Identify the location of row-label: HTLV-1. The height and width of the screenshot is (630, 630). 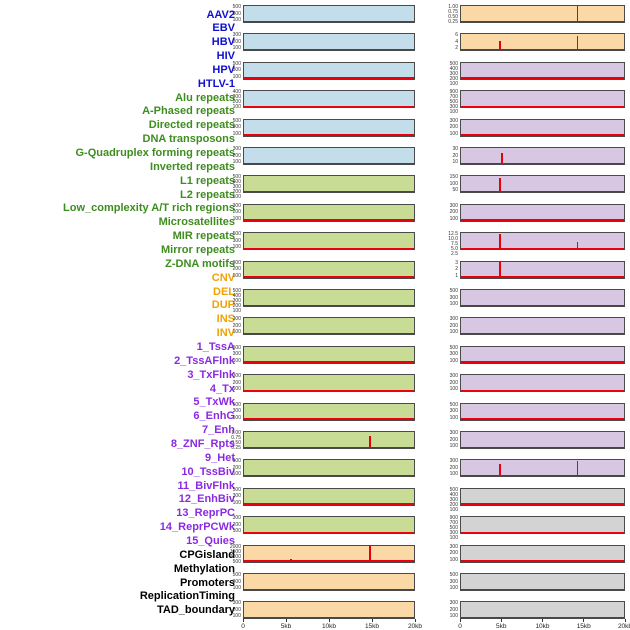
(216, 83).